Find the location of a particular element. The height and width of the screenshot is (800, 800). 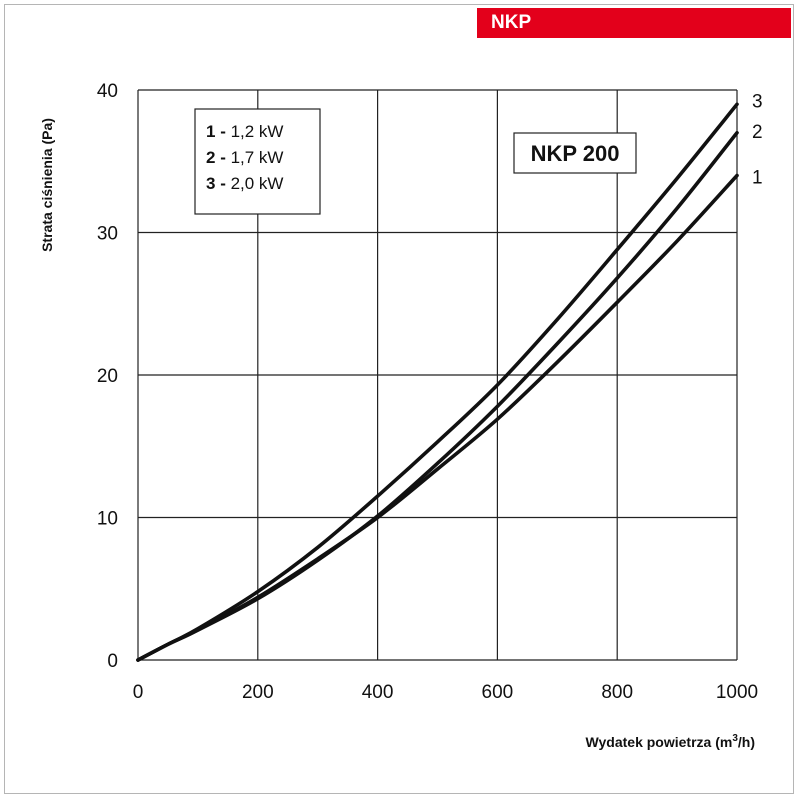

curve-label-3: 3 is located at coordinates (757, 101).